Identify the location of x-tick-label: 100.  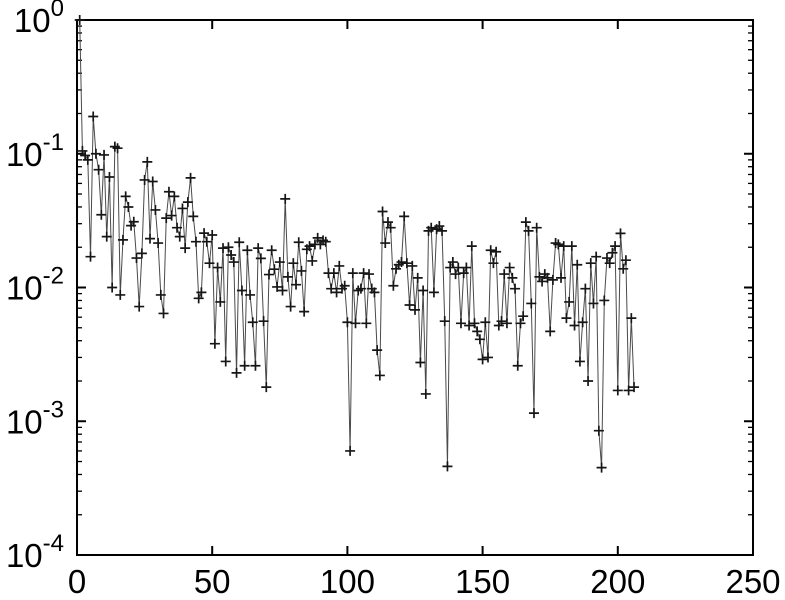
(347, 581).